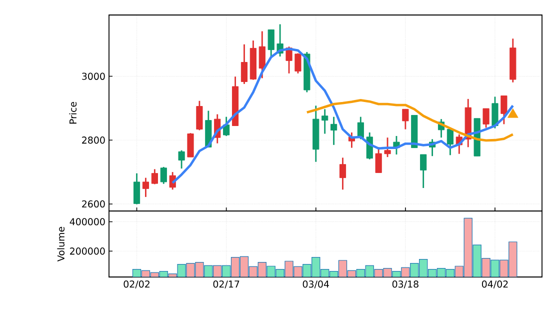 The height and width of the screenshot is (322, 556). What do you see at coordinates (315, 284) in the screenshot?
I see `x-tick-label: 03/04` at bounding box center [315, 284].